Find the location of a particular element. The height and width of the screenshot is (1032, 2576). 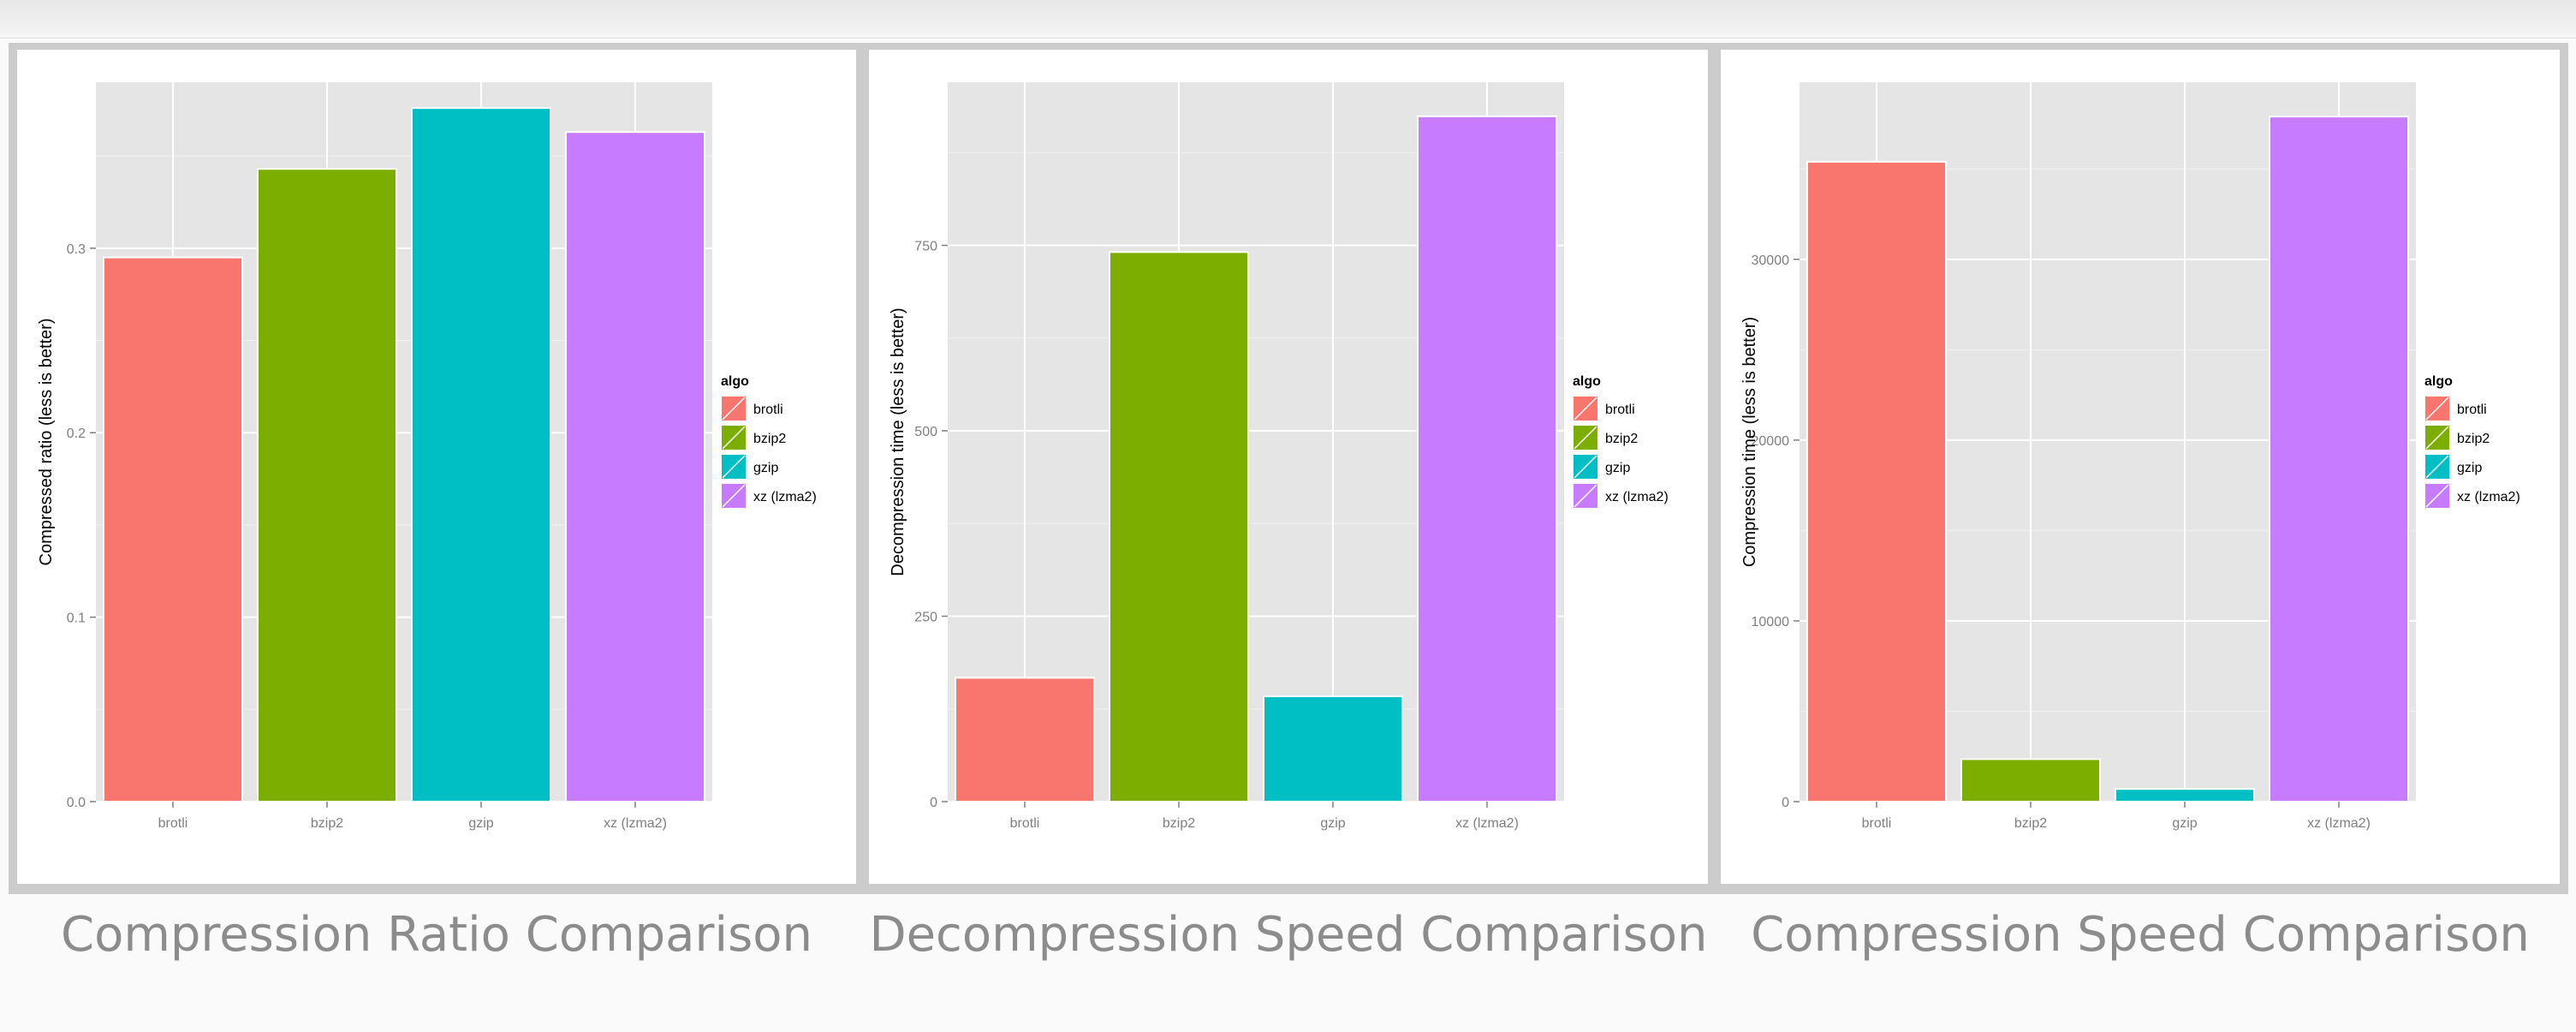

y-axis-title: Compressed ratio (less is better) is located at coordinates (46, 443).